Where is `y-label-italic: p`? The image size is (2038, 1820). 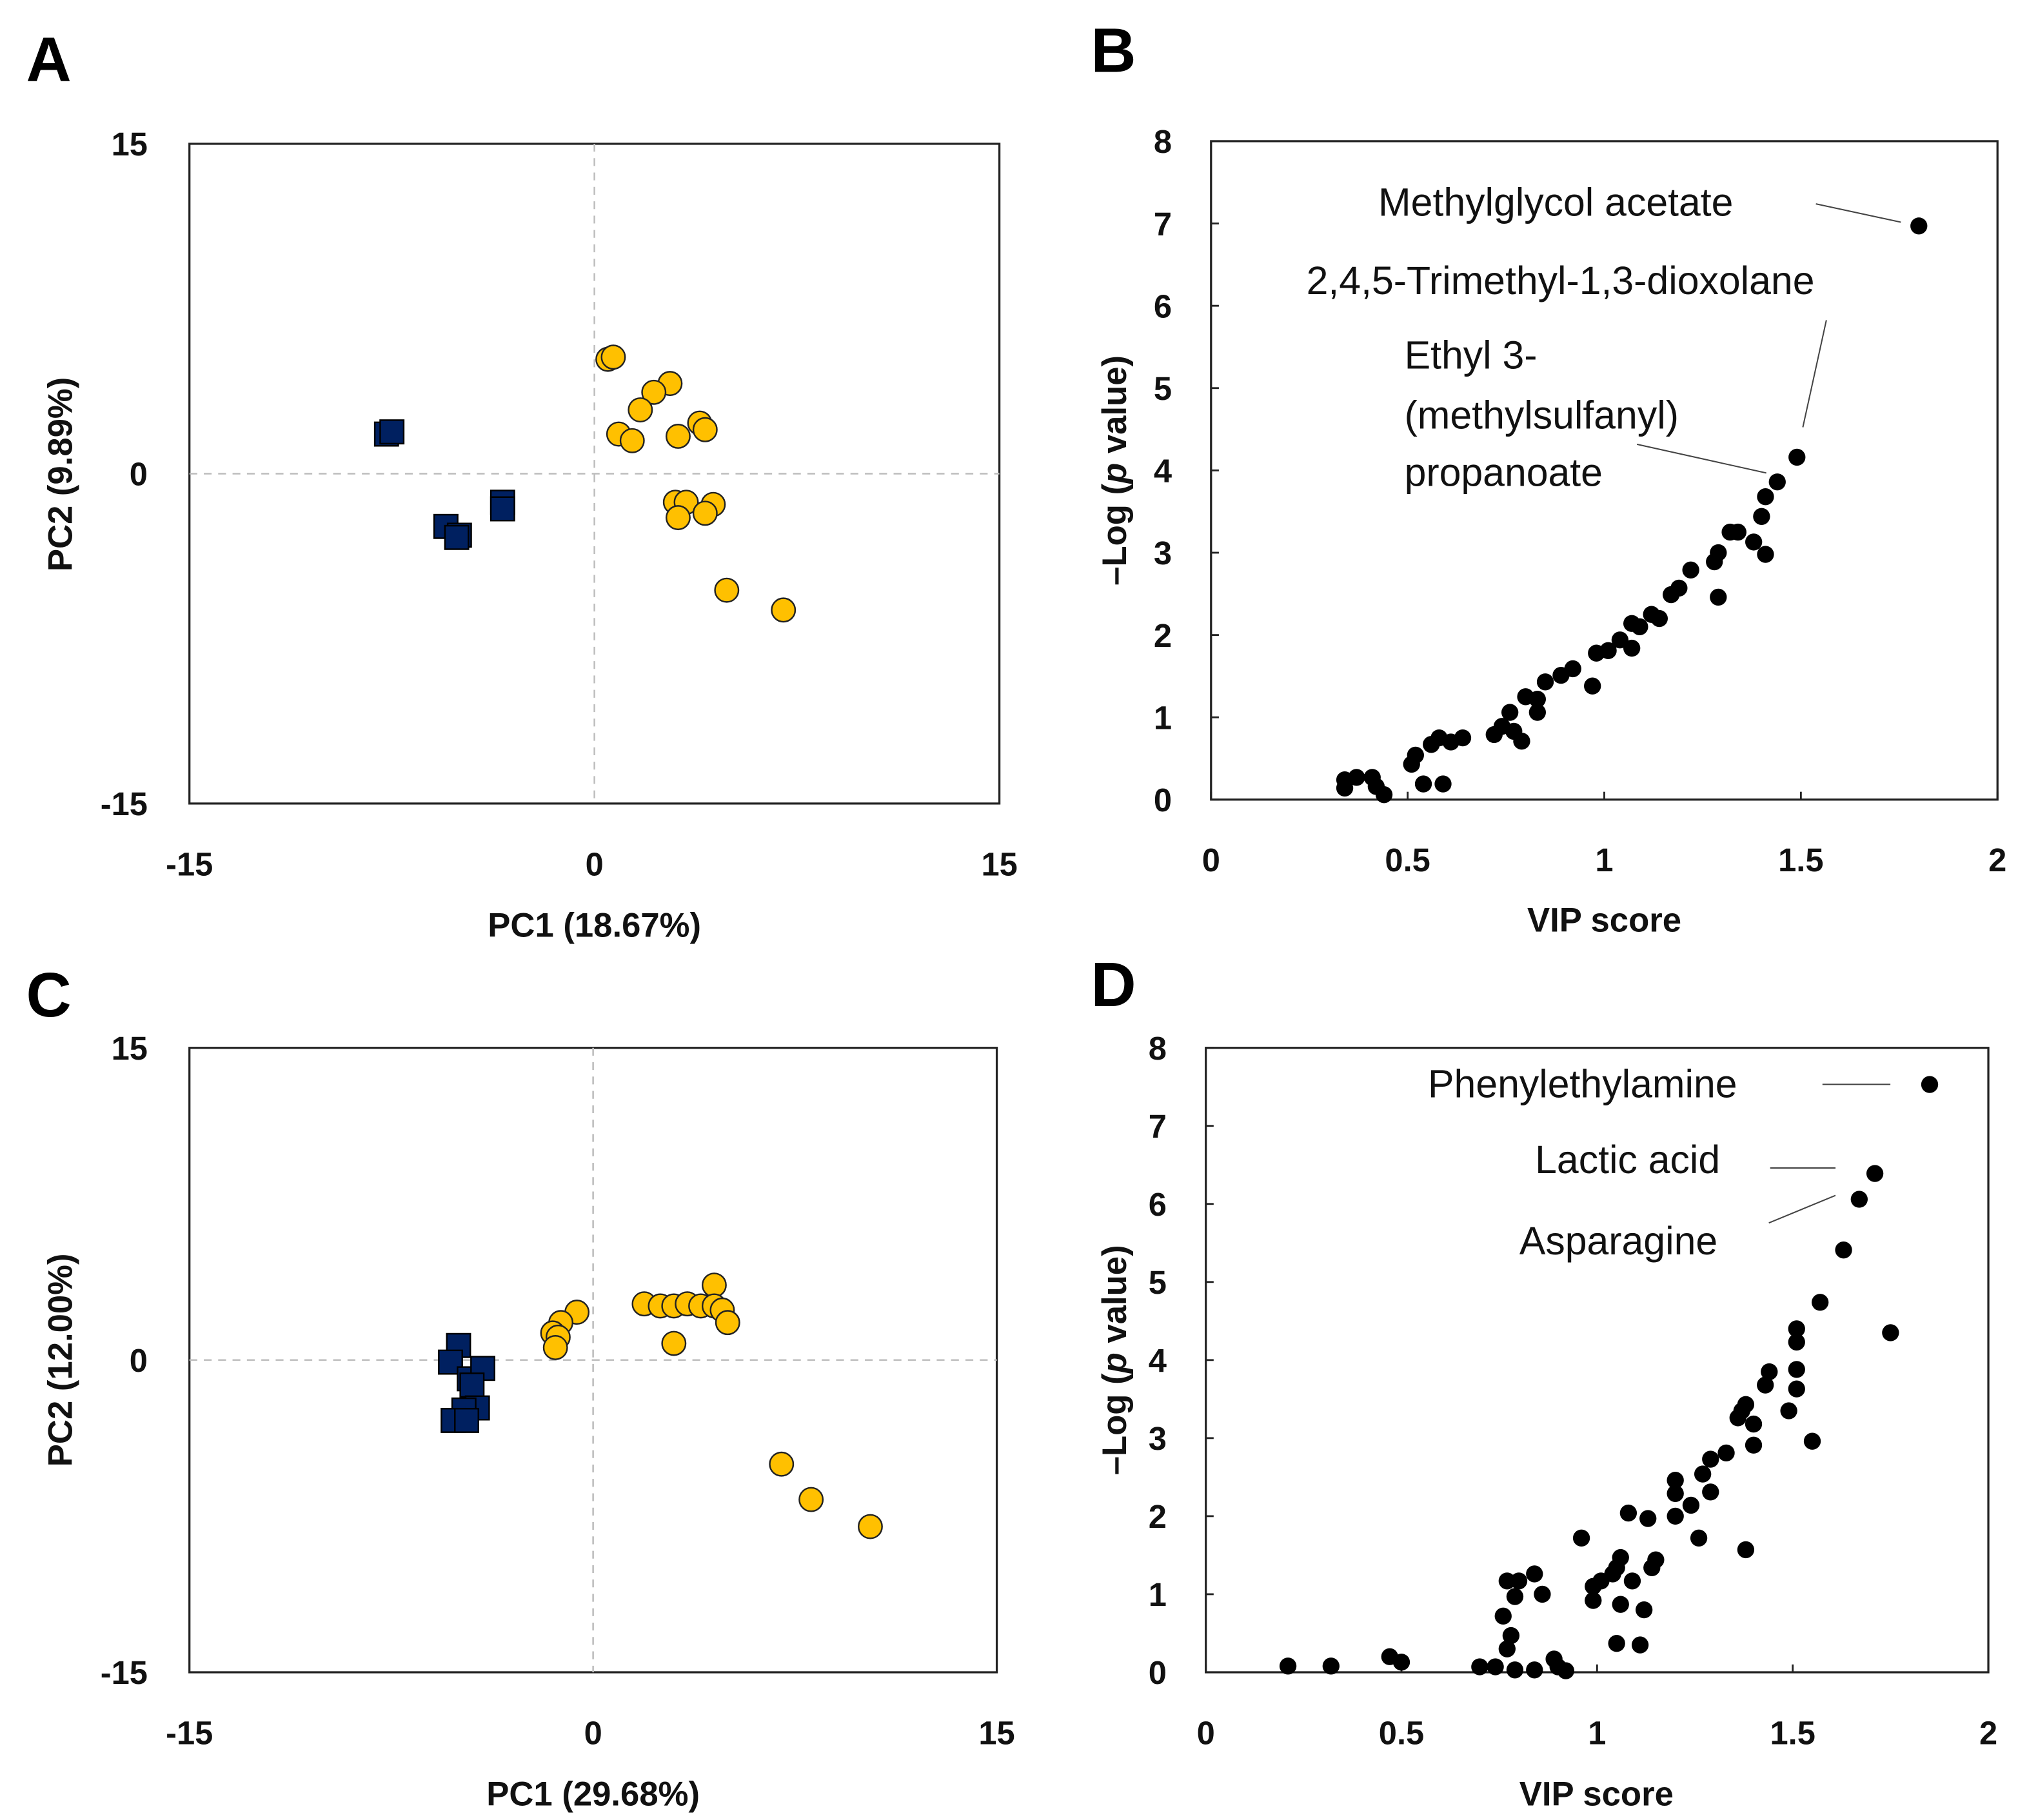 y-label-italic: p is located at coordinates (1115, 474).